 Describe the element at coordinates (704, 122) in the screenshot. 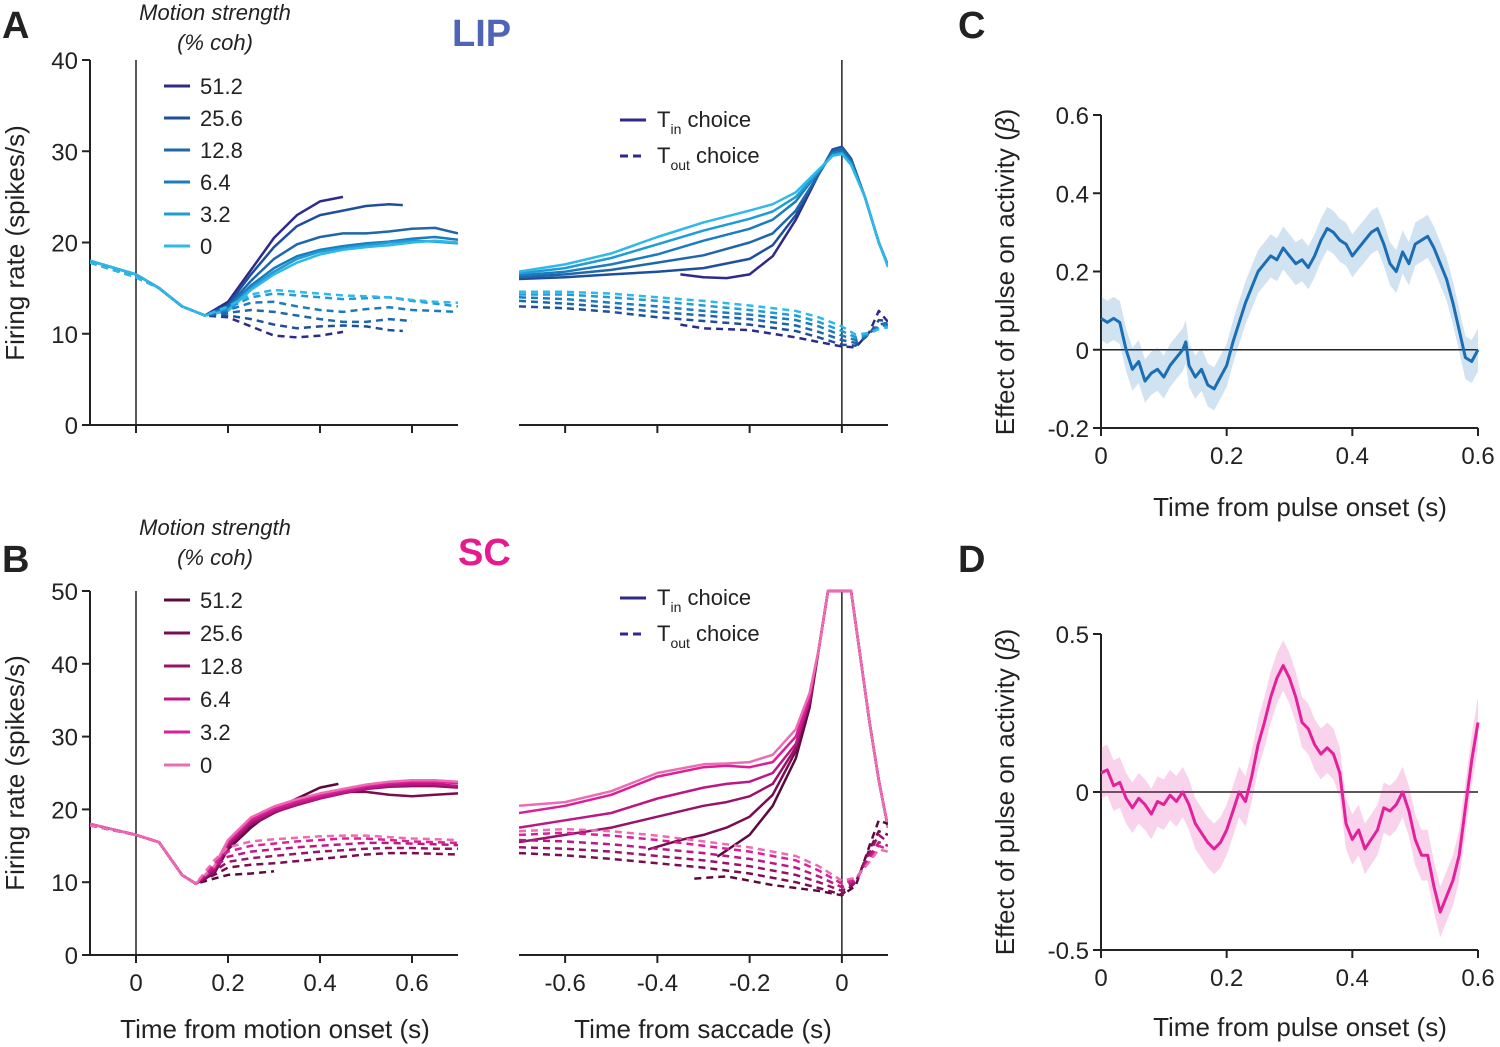

I see `legend-a-tin-label: Tin choice` at that location.